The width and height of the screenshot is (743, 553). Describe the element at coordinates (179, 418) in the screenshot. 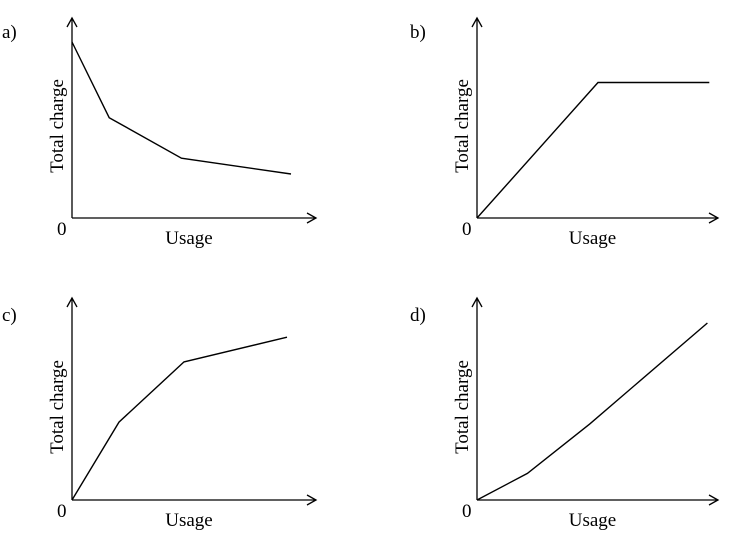

I see `series-line-c` at that location.